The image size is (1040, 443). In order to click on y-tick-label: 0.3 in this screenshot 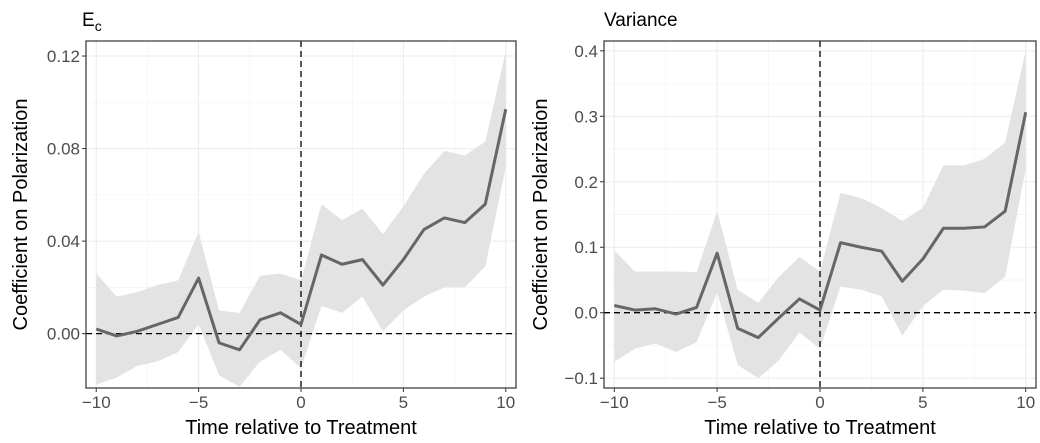, I will do `click(586, 116)`.